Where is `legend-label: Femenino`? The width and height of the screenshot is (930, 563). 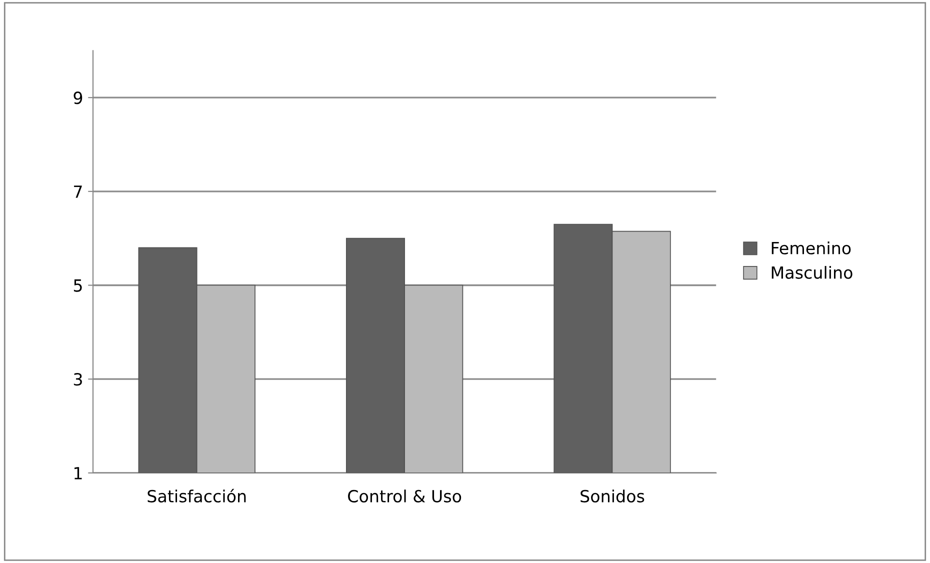
legend-label: Femenino is located at coordinates (811, 248).